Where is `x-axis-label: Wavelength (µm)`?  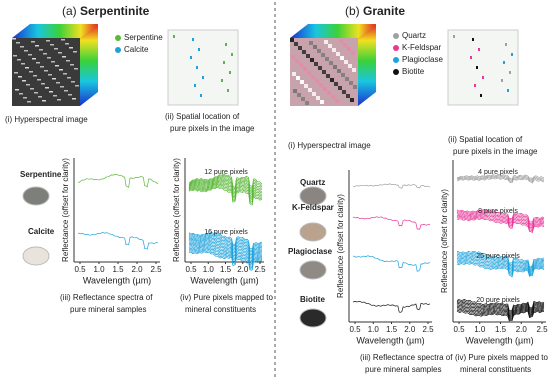 x-axis-label: Wavelength (µm) is located at coordinates (224, 280).